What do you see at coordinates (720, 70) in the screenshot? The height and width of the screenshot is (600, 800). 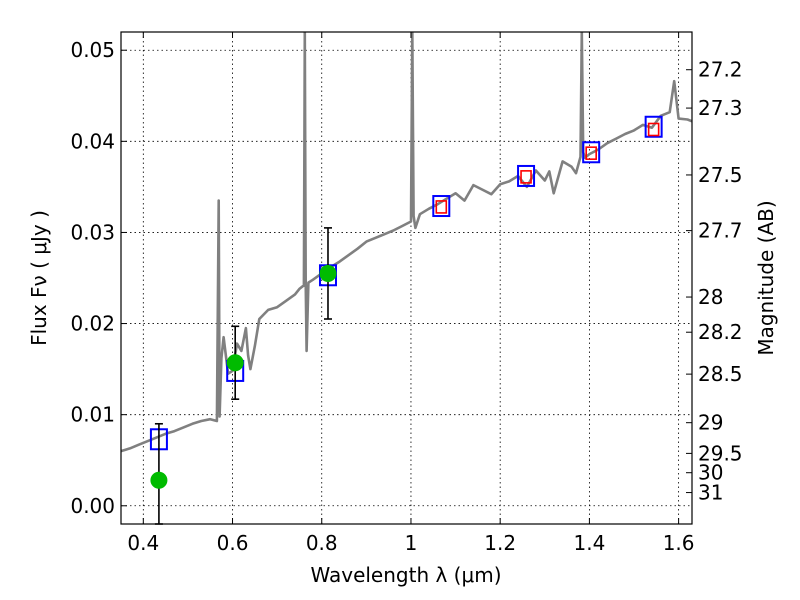 I see `y2-tick-label: 27.2` at bounding box center [720, 70].